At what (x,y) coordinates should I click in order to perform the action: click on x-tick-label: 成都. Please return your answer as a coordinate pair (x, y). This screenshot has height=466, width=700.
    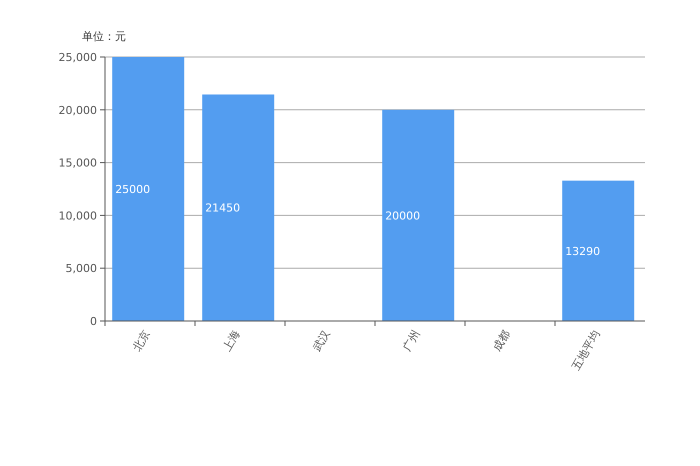
    Looking at the image, I should click on (501, 341).